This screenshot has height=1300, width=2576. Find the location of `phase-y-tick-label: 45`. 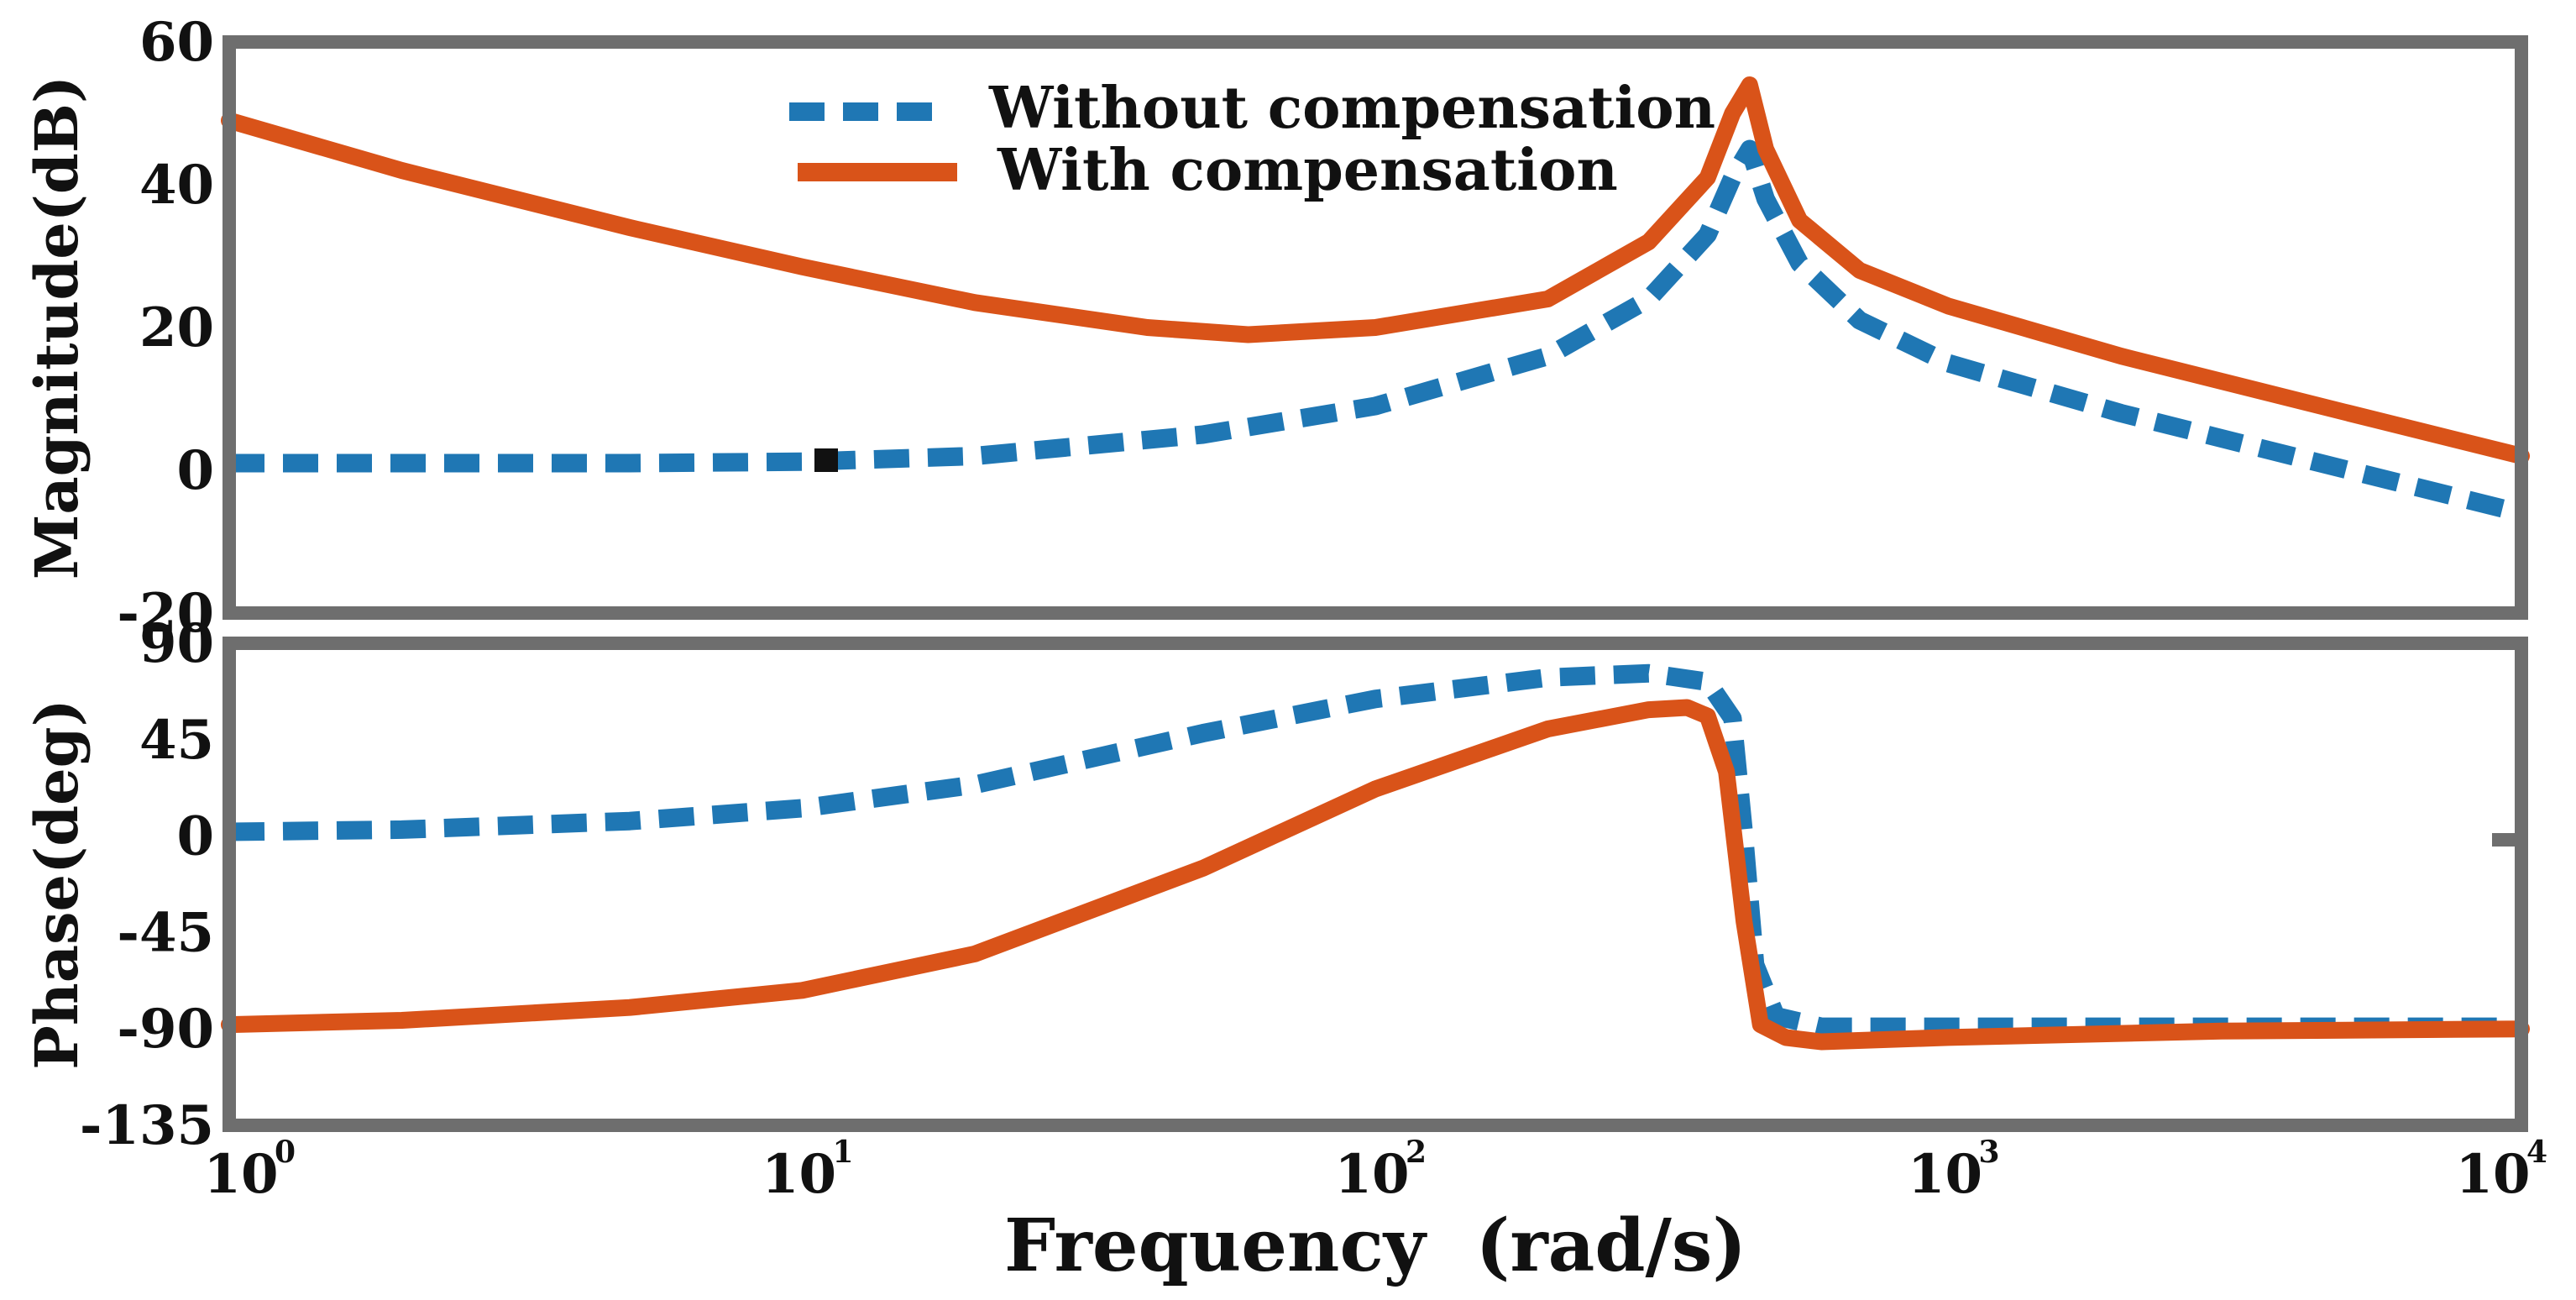

phase-y-tick-label: 45 is located at coordinates (176, 740).